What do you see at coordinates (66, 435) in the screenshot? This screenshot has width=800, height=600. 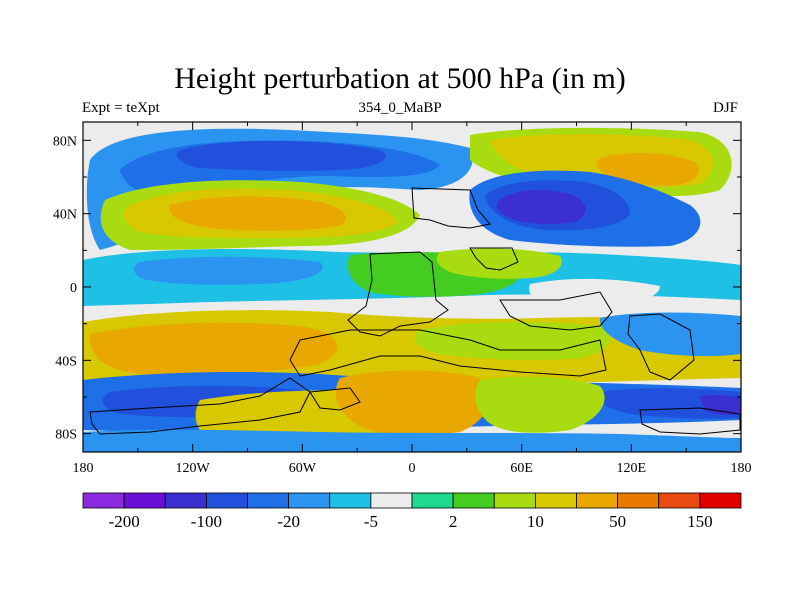 I see `lat-tick-label: 80S` at bounding box center [66, 435].